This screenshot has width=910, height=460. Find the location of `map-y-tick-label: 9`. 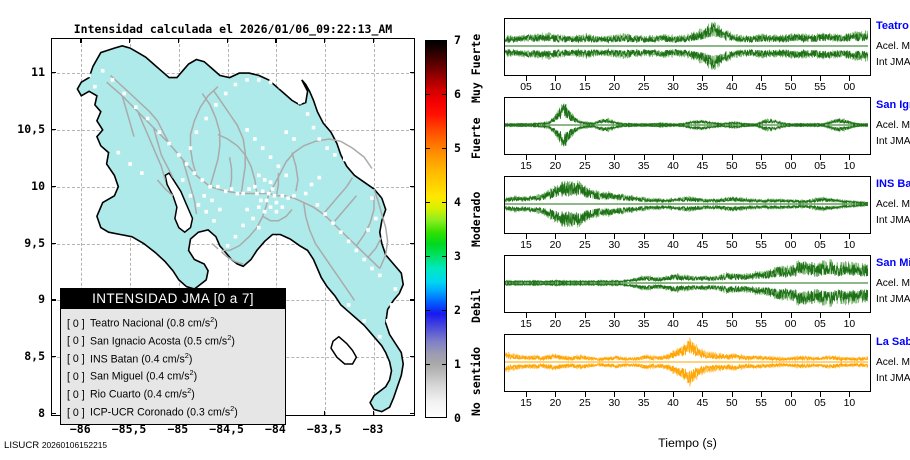

map-y-tick-label: 9 is located at coordinates (41, 299).